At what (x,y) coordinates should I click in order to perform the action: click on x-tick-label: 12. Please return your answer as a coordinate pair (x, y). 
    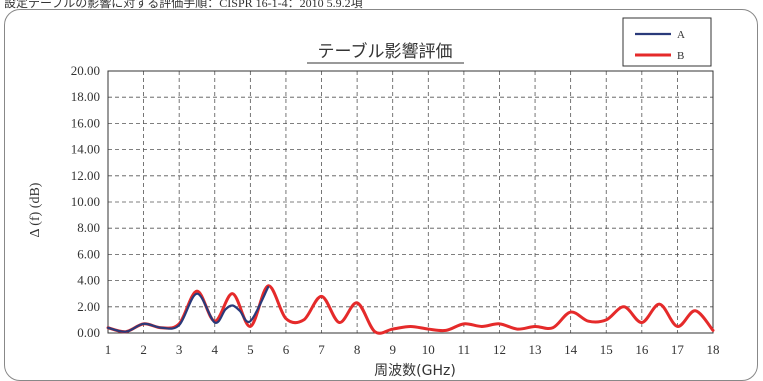
    Looking at the image, I should click on (499, 349).